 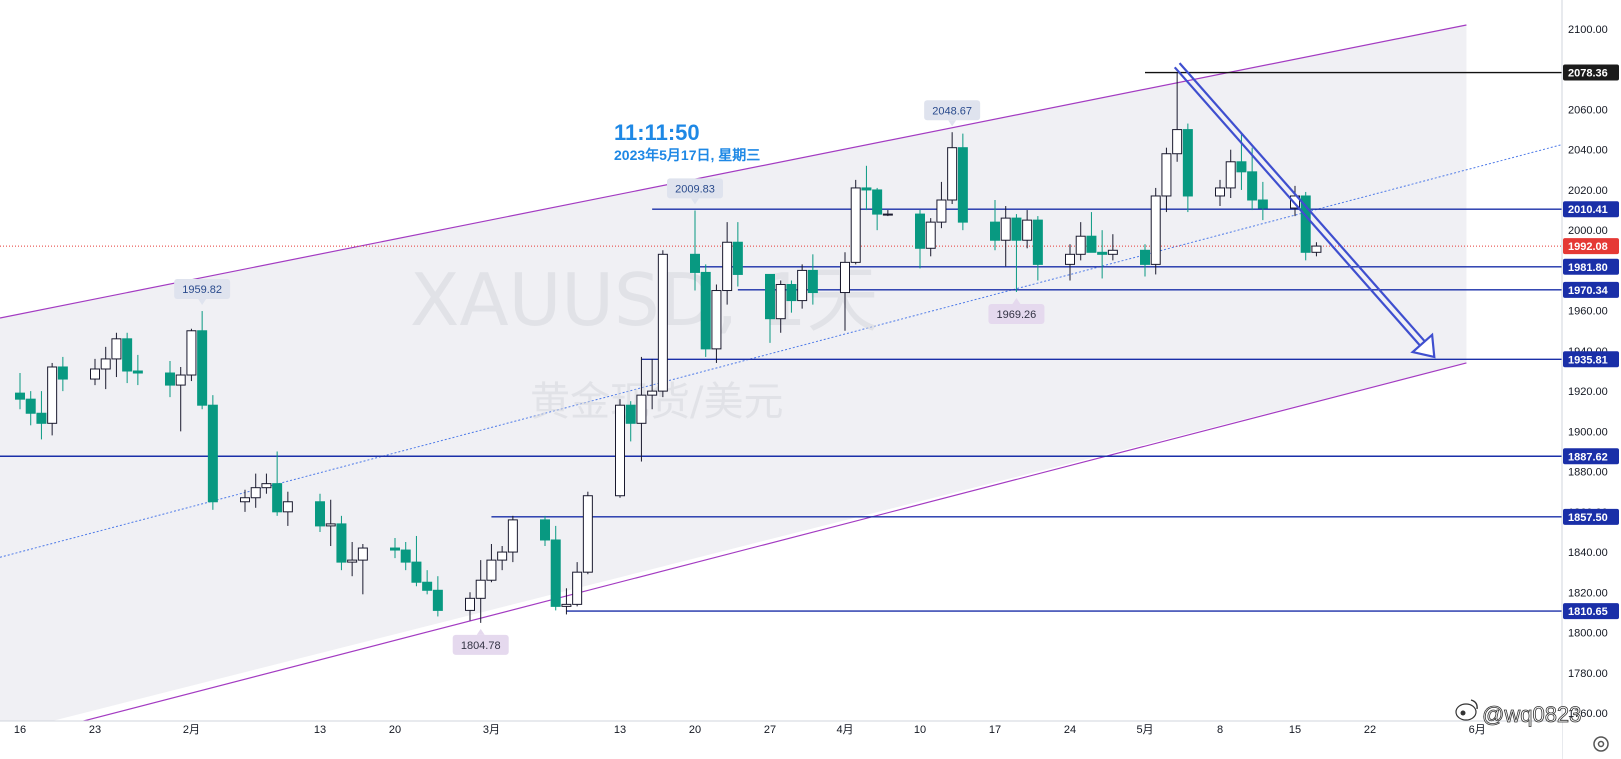 I want to click on annotation-pointer, so click(x=695, y=201).